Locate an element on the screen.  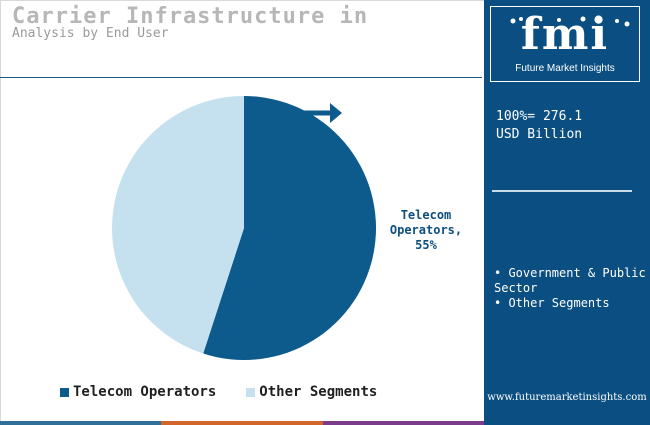
bottom-color-bar is located at coordinates (242, 423).